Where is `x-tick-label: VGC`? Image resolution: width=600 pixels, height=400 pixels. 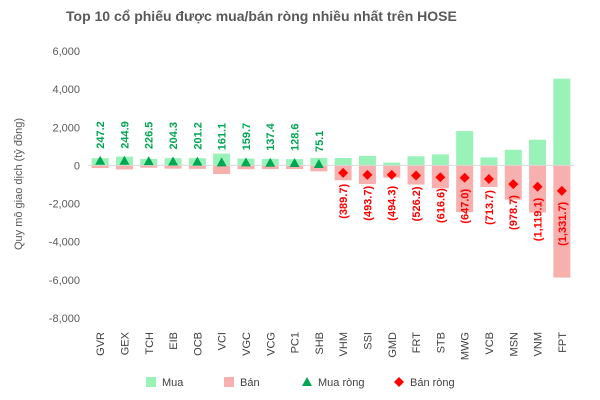
x-tick-label: VGC is located at coordinates (247, 344).